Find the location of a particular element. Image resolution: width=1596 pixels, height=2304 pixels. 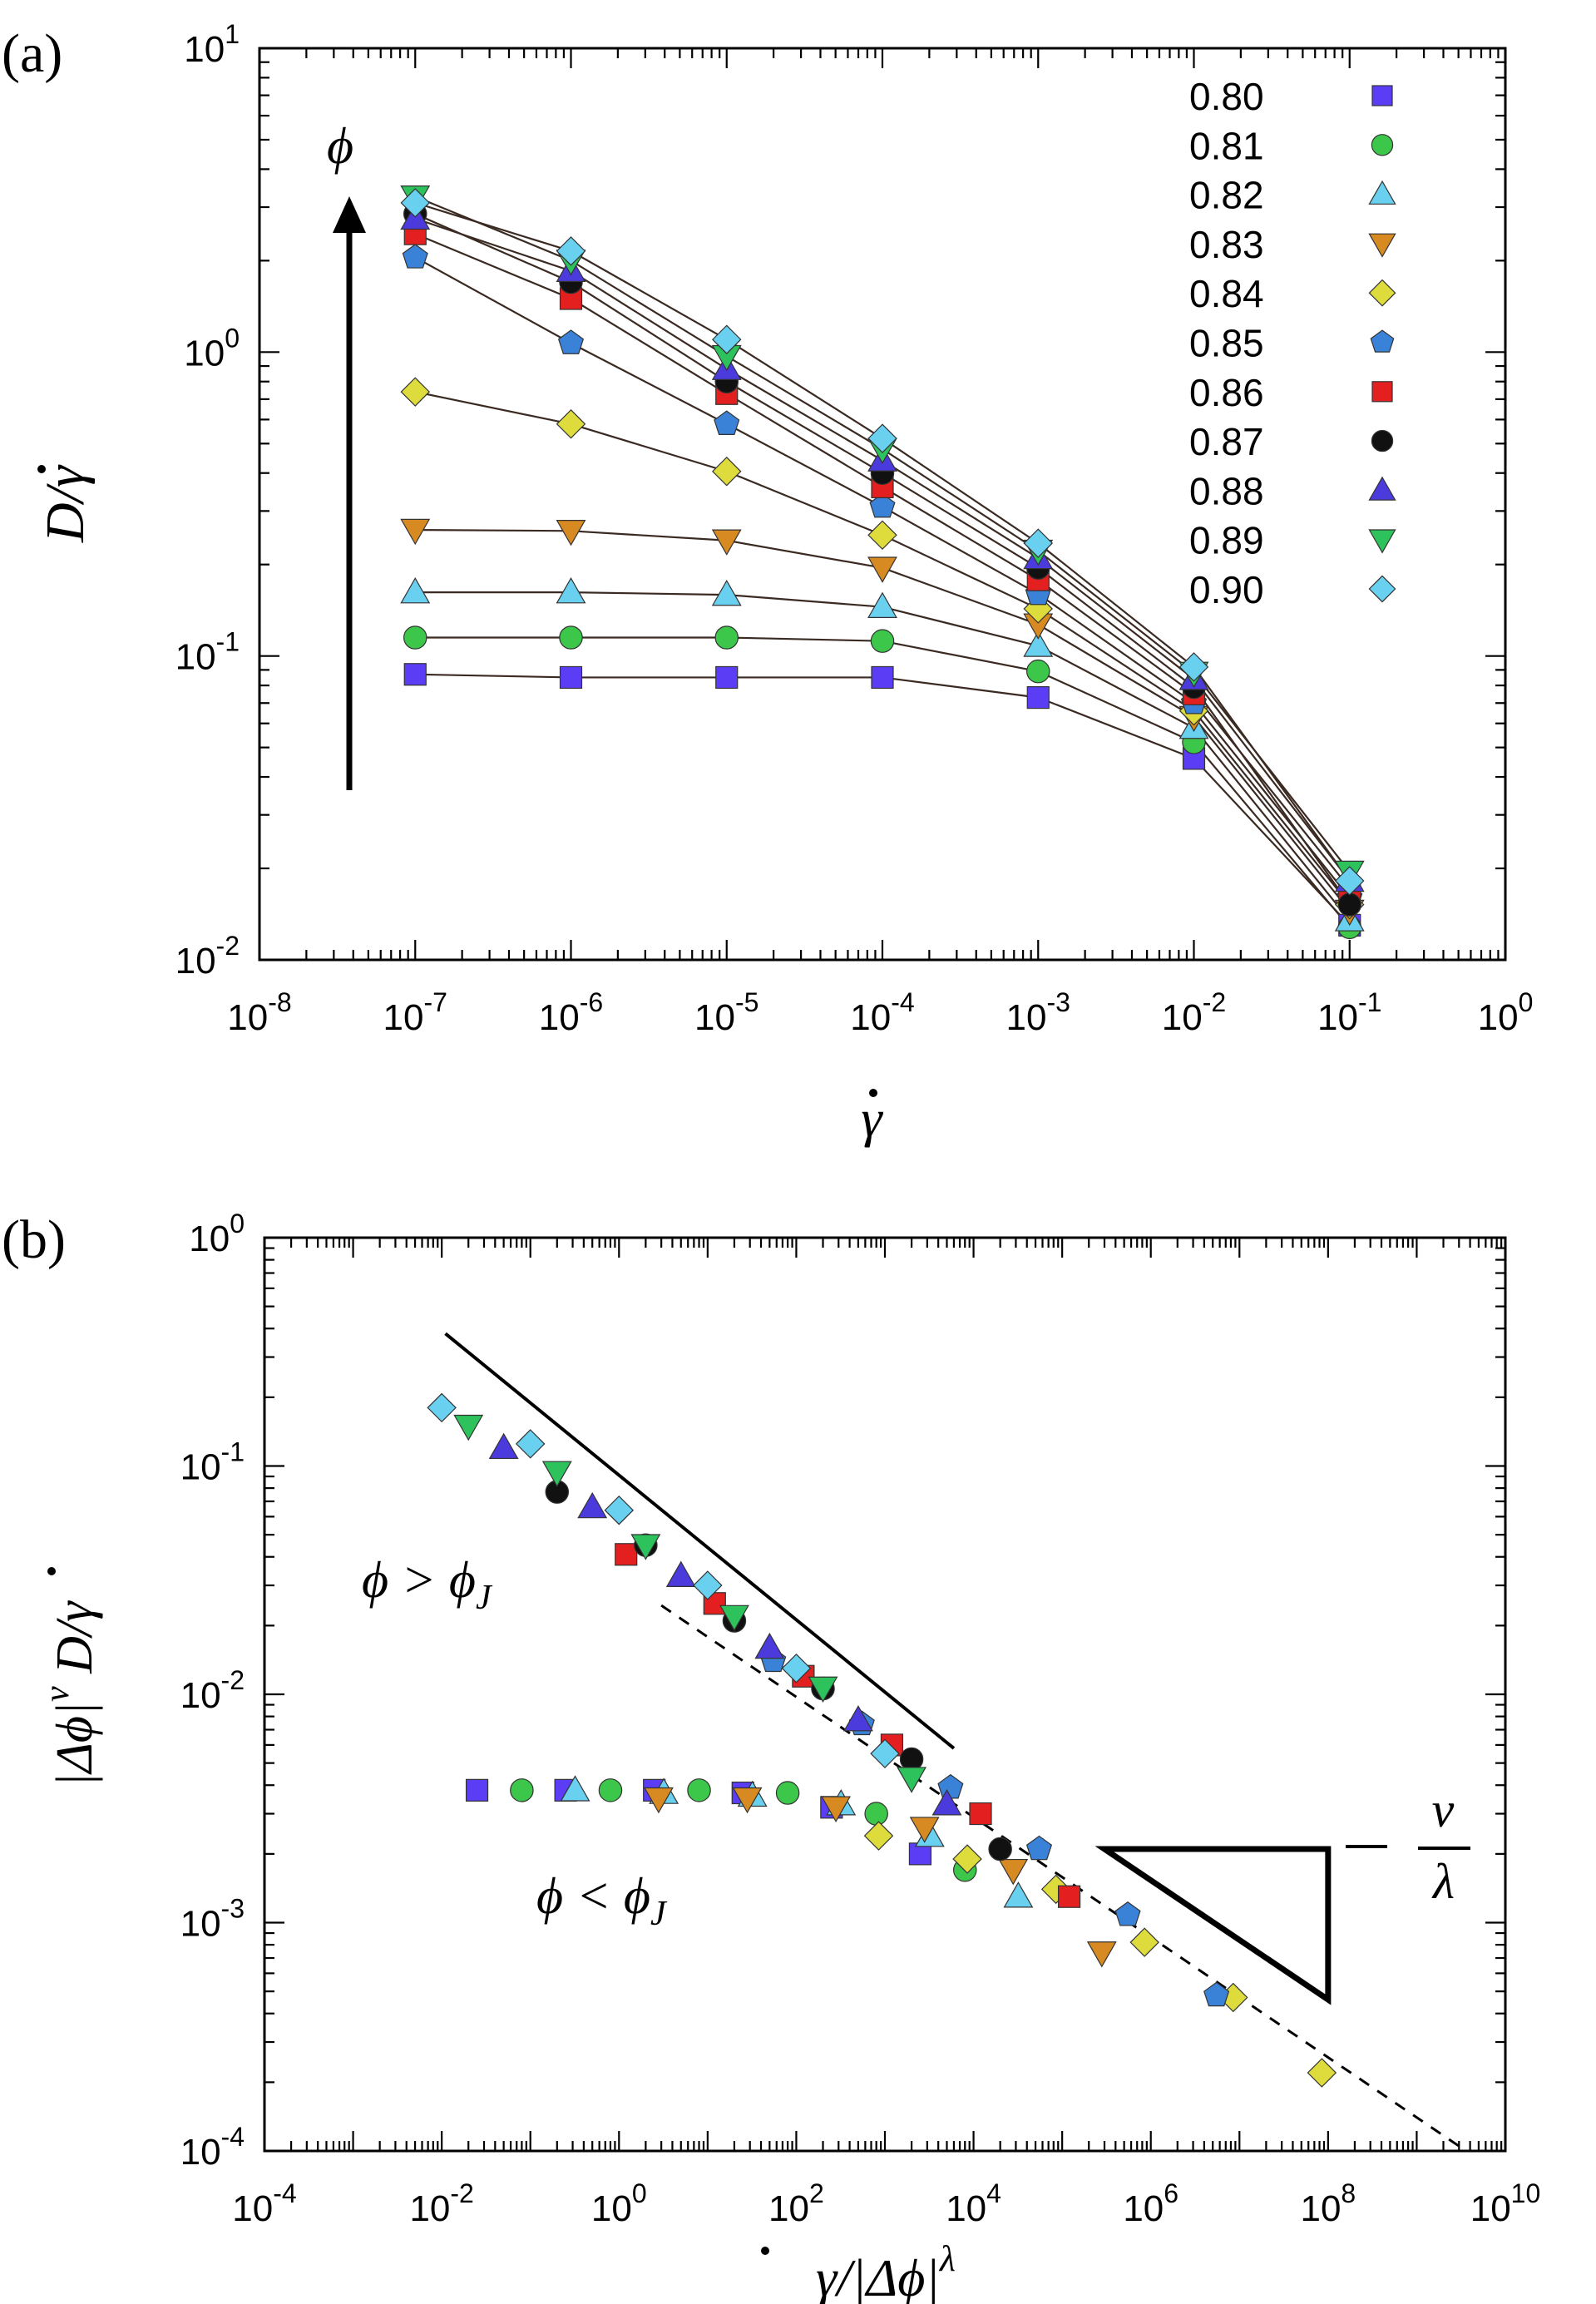

legend-label-0.84: 0.84 is located at coordinates (1226, 294).